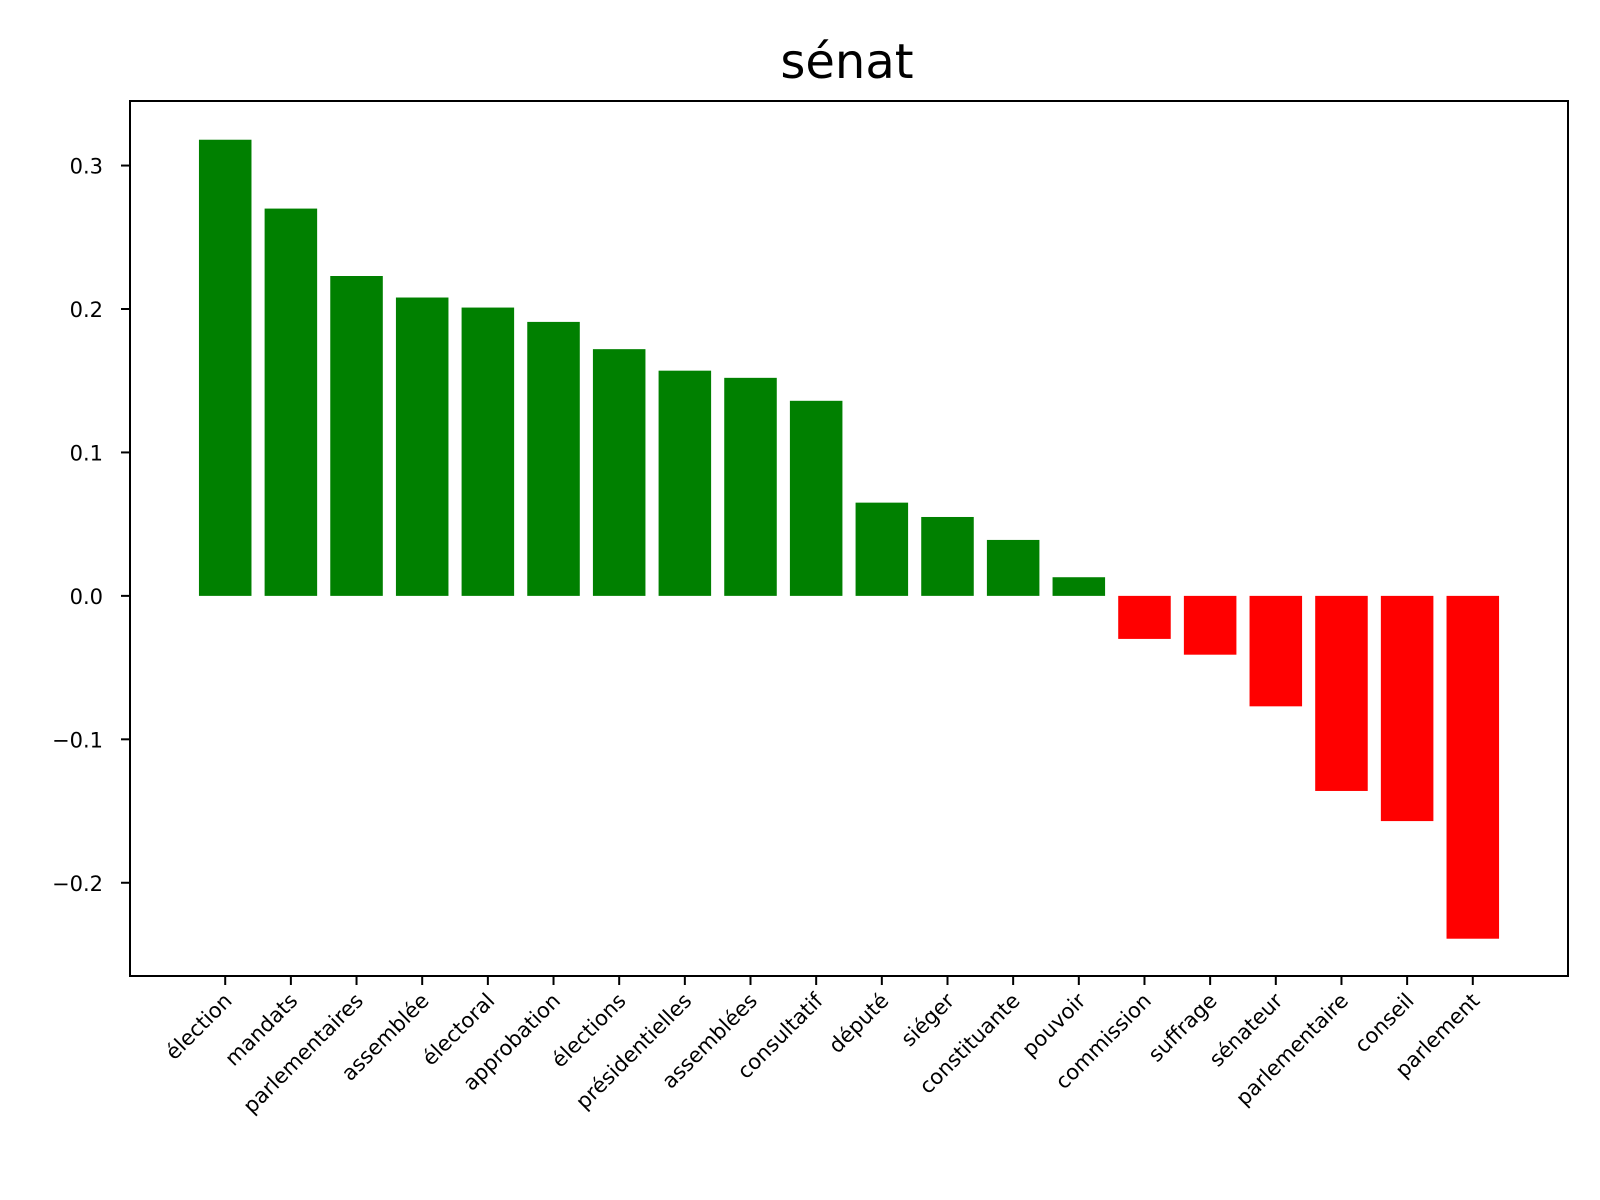 The image size is (1600, 1200). Describe the element at coordinates (1013, 567) in the screenshot. I see `bar-constituante` at that location.